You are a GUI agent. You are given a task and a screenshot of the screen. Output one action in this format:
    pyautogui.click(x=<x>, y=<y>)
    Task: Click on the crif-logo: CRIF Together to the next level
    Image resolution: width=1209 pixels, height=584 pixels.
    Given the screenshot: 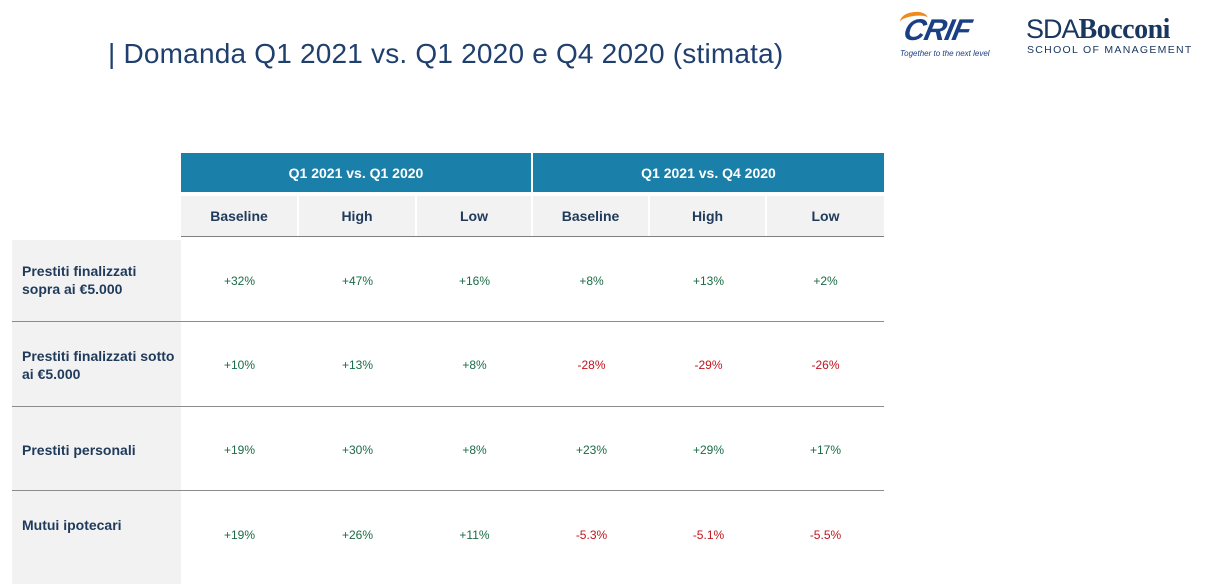 What is the action you would take?
    pyautogui.click(x=954, y=35)
    